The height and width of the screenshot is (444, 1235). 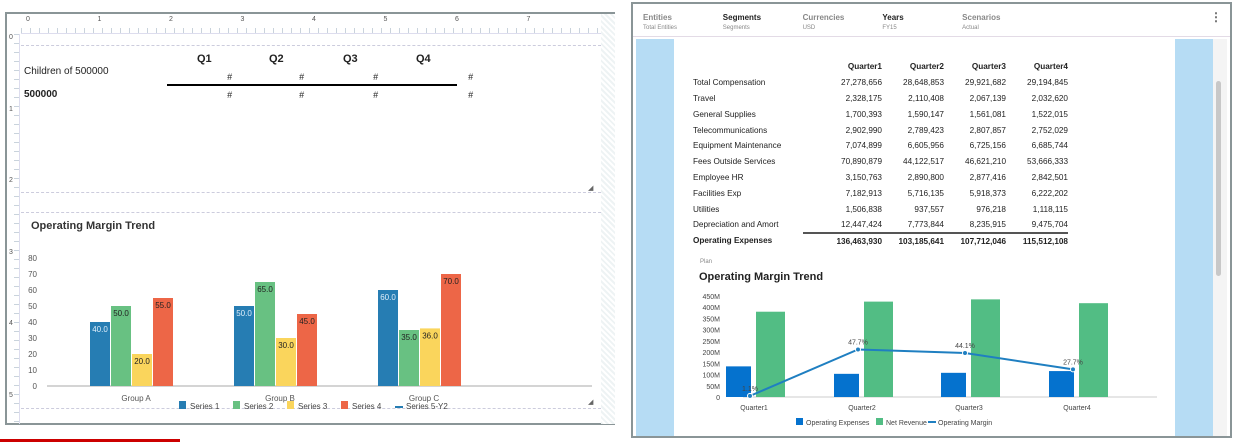 I want to click on legend-label: Series 1, so click(x=205, y=406).